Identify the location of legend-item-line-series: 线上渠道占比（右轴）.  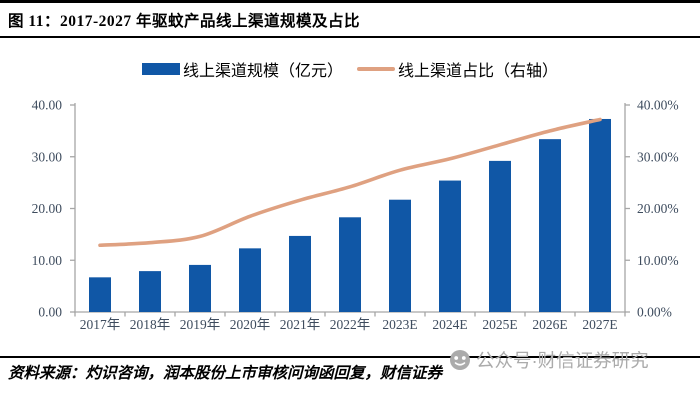
(457, 69).